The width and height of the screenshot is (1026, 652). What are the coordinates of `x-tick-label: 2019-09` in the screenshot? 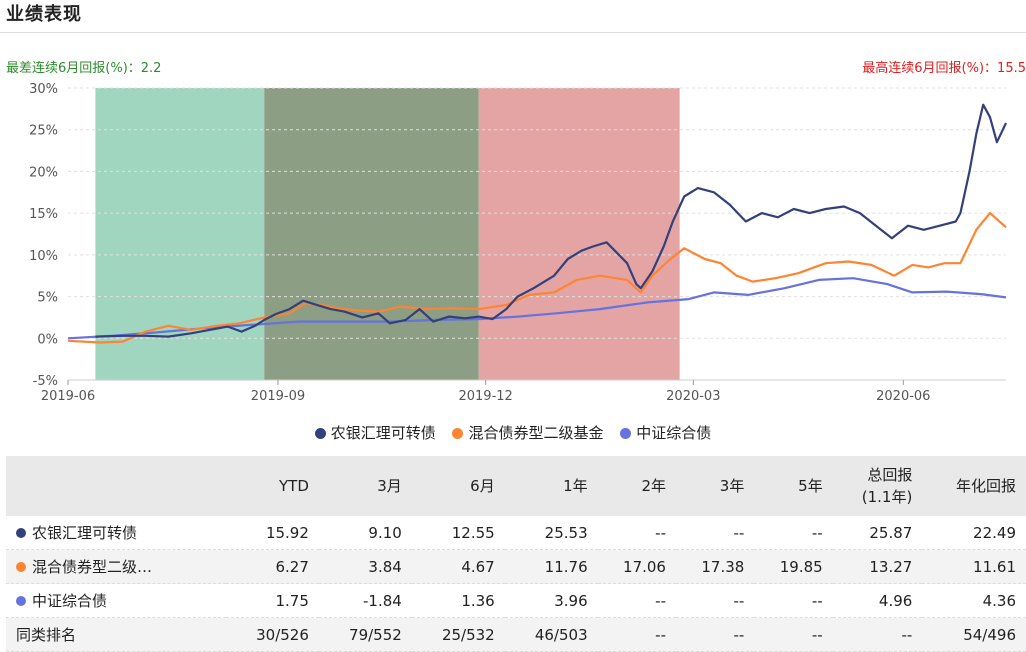 It's located at (278, 396).